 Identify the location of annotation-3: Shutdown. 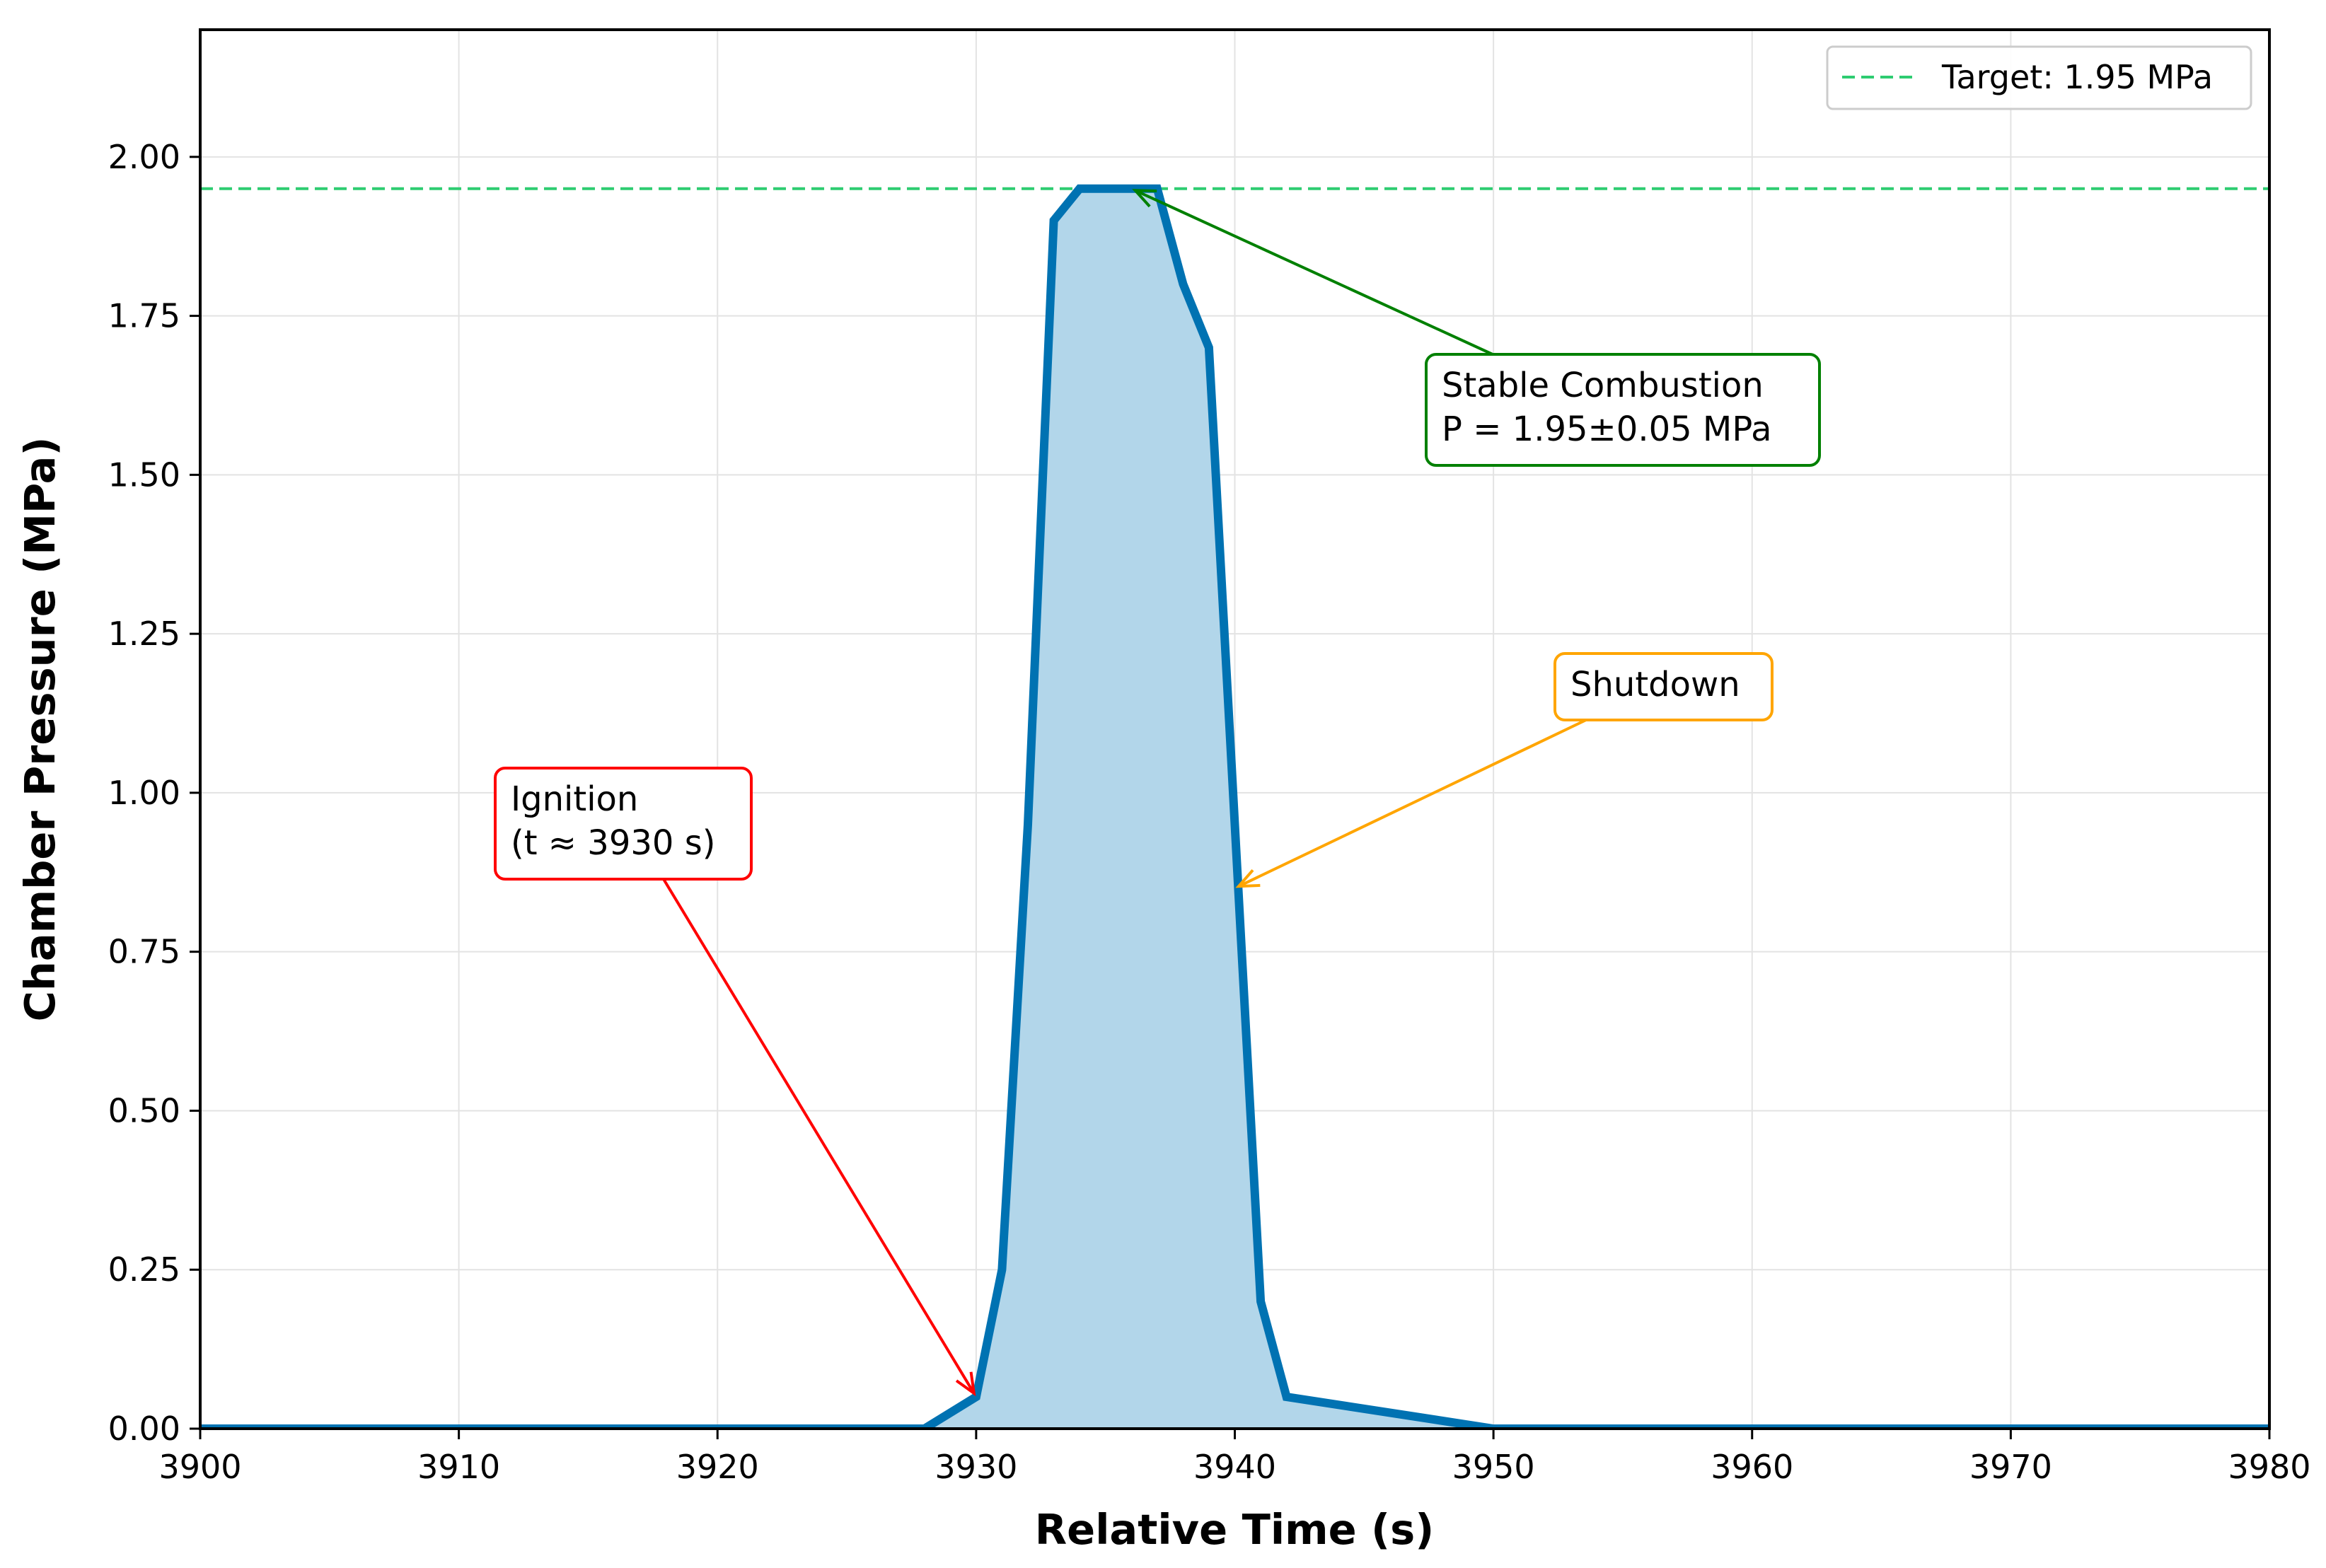
(1504, 770).